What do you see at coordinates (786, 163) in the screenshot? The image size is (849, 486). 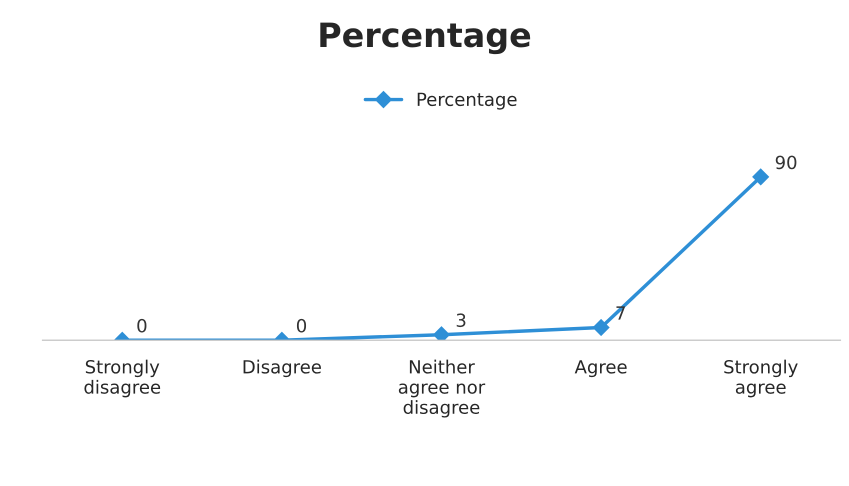 I see `data-label: 90` at bounding box center [786, 163].